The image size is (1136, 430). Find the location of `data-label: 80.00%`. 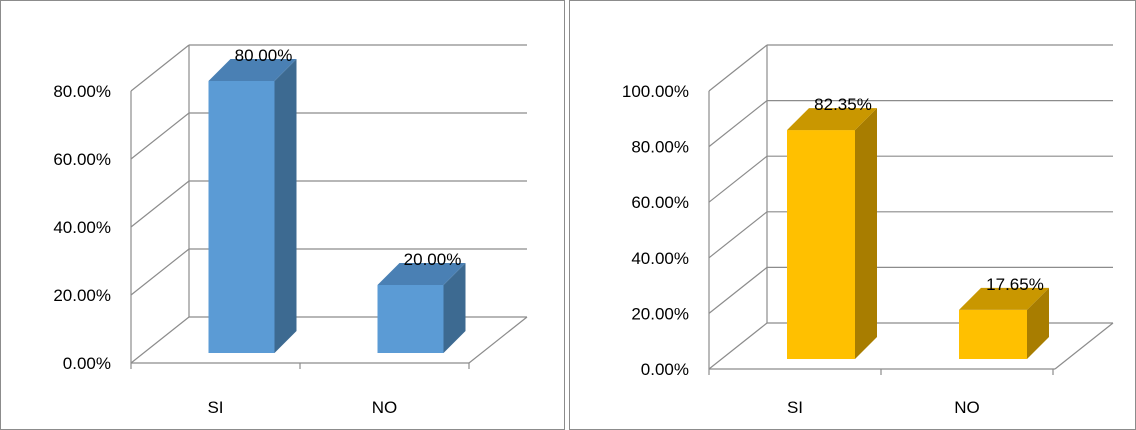

data-label: 80.00% is located at coordinates (264, 55).